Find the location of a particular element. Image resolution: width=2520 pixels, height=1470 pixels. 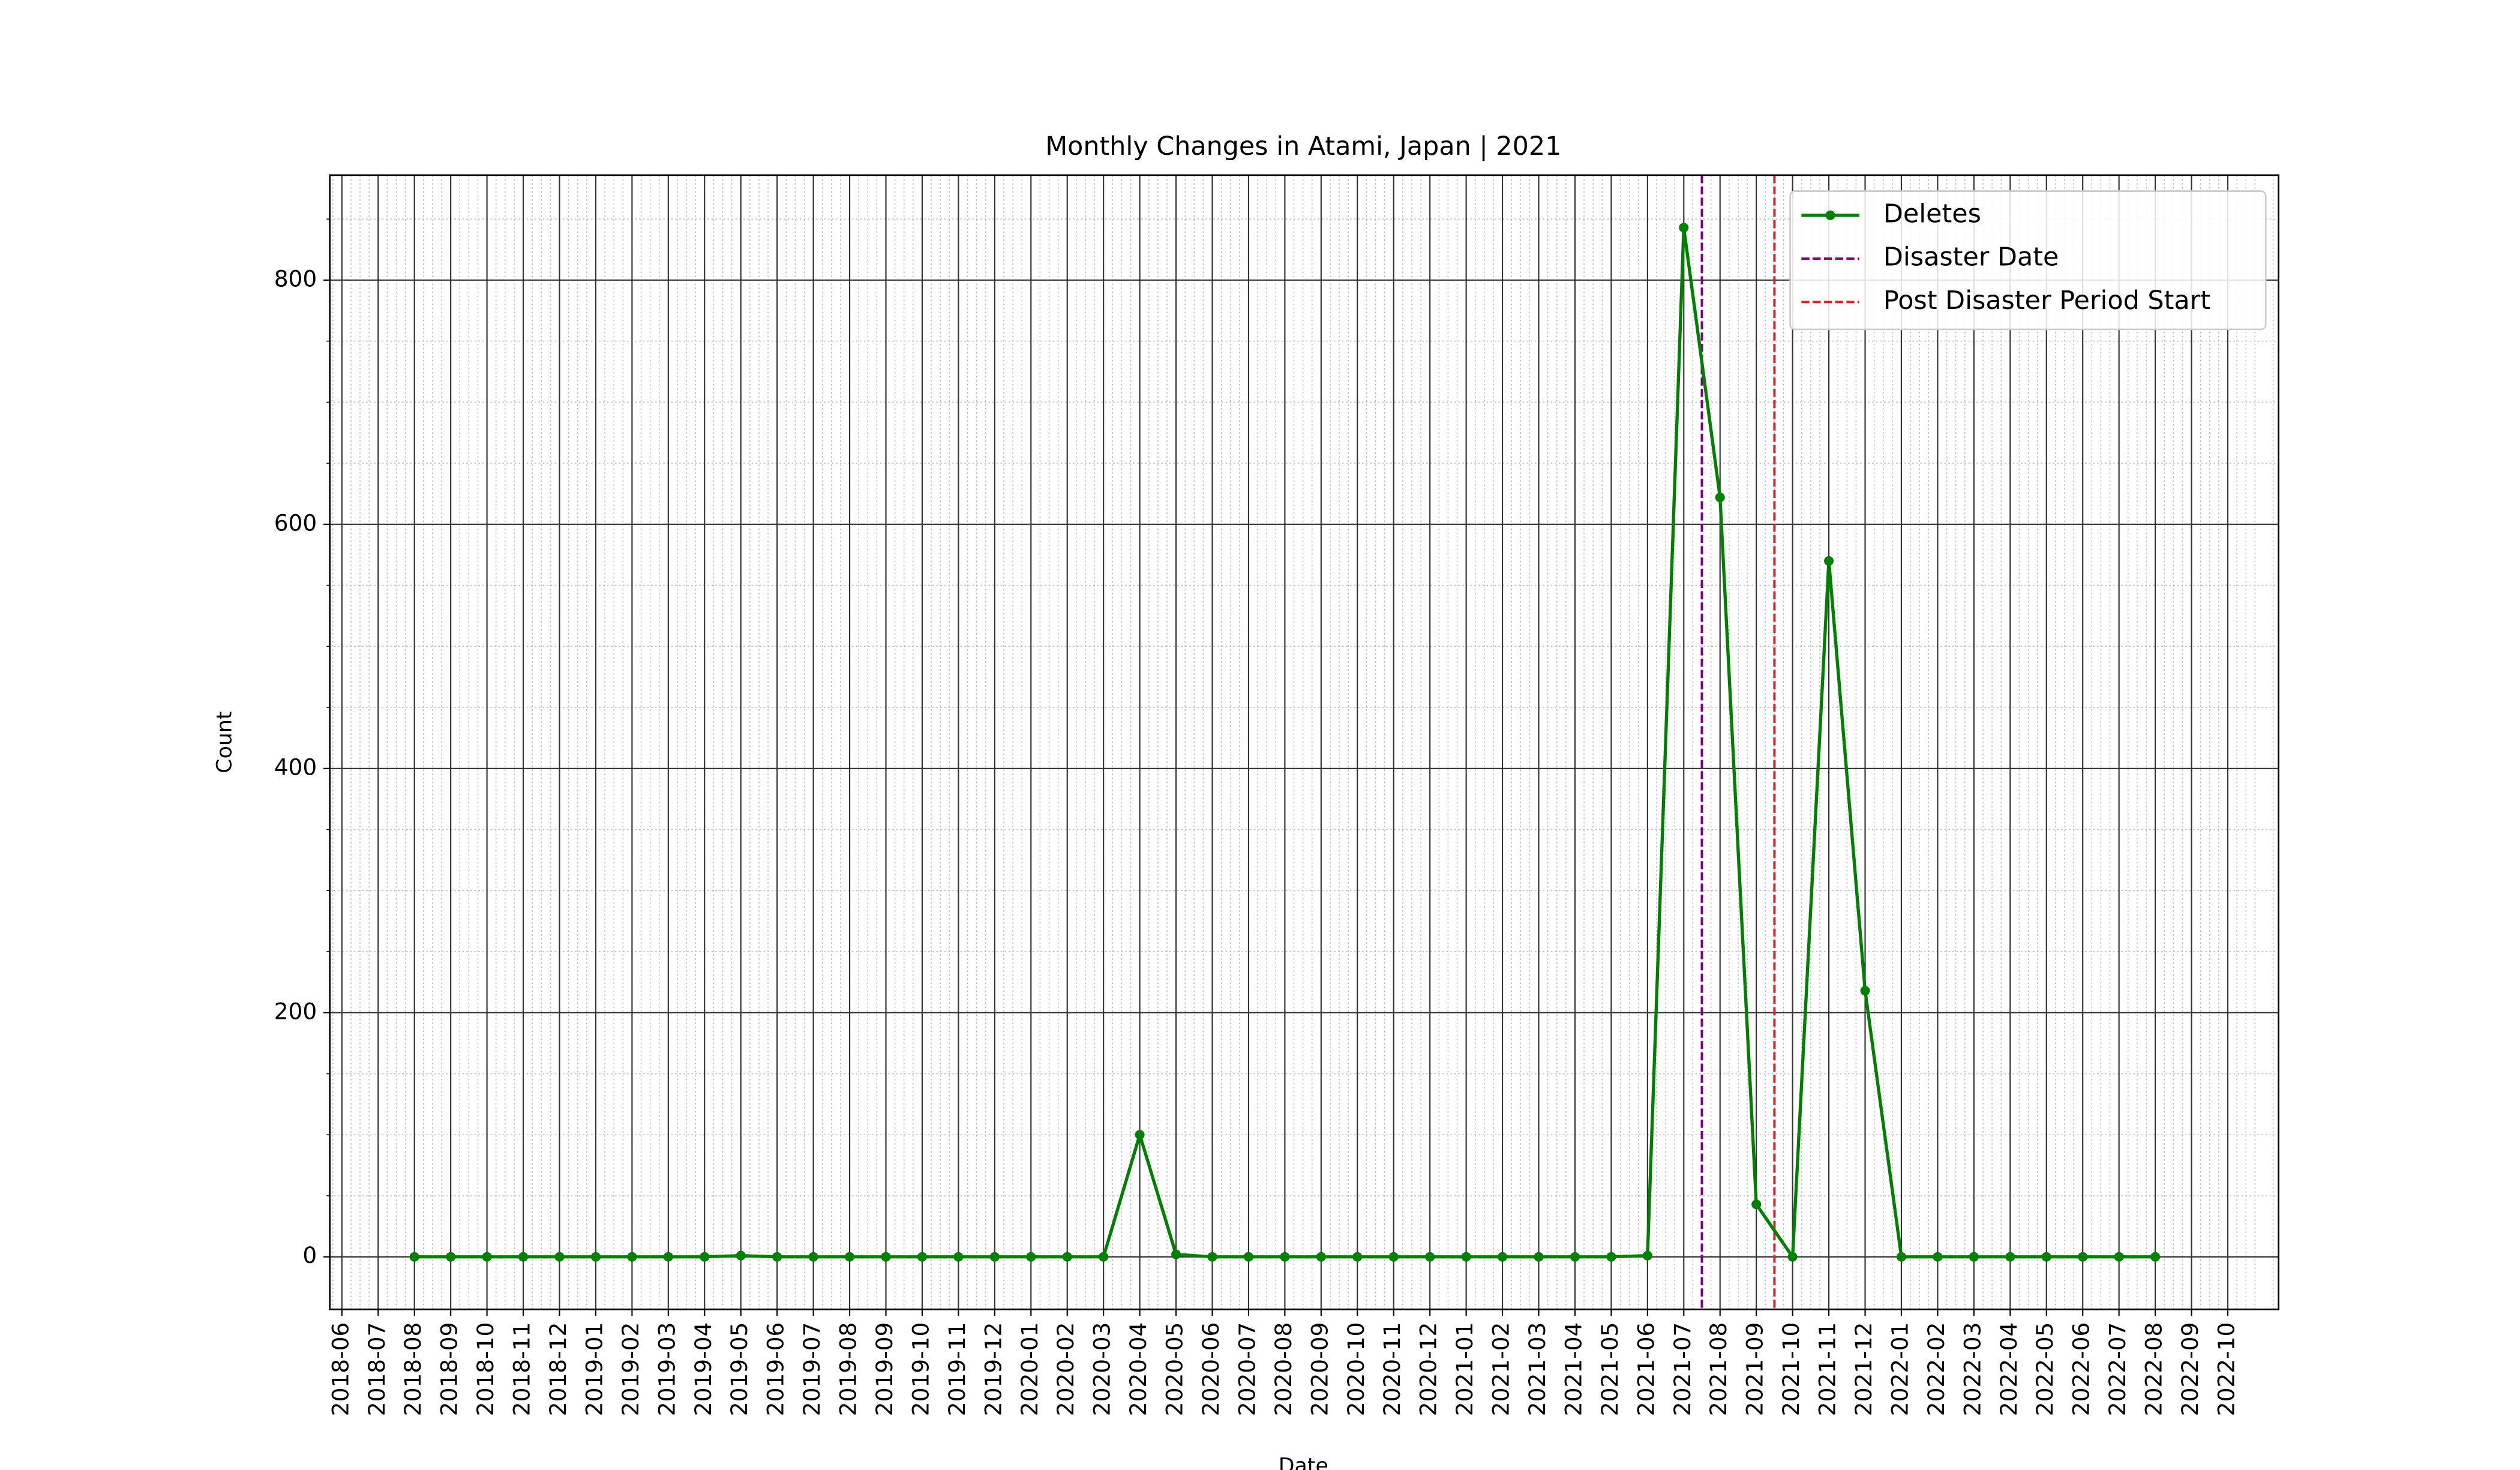

x-tick-label: 2021-10 is located at coordinates (1791, 1369).